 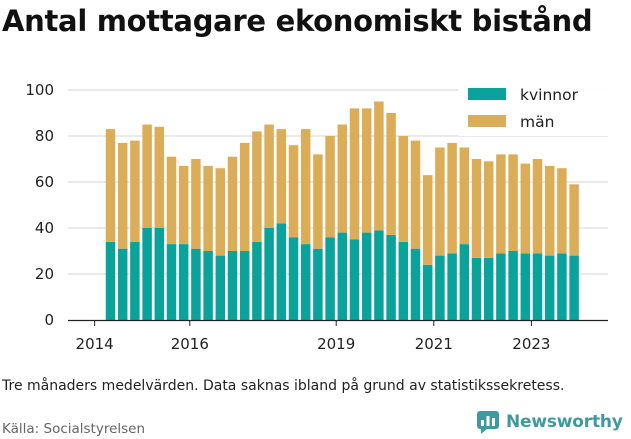 What do you see at coordinates (184, 282) in the screenshot?
I see `bar-kvinnor-2015Q4` at bounding box center [184, 282].